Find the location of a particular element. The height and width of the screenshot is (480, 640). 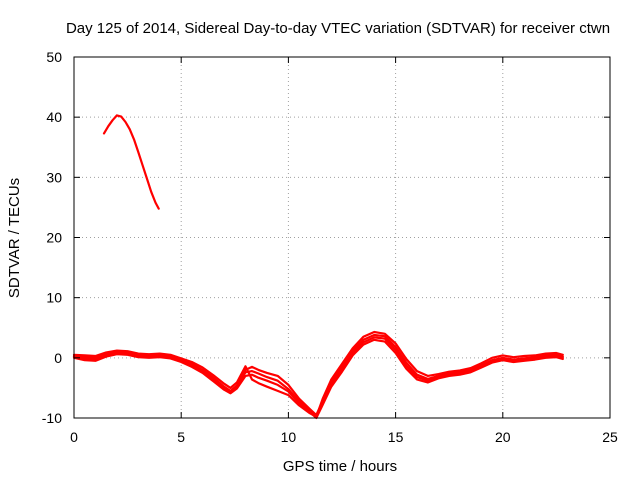

x-tick-label: 25 is located at coordinates (610, 437).